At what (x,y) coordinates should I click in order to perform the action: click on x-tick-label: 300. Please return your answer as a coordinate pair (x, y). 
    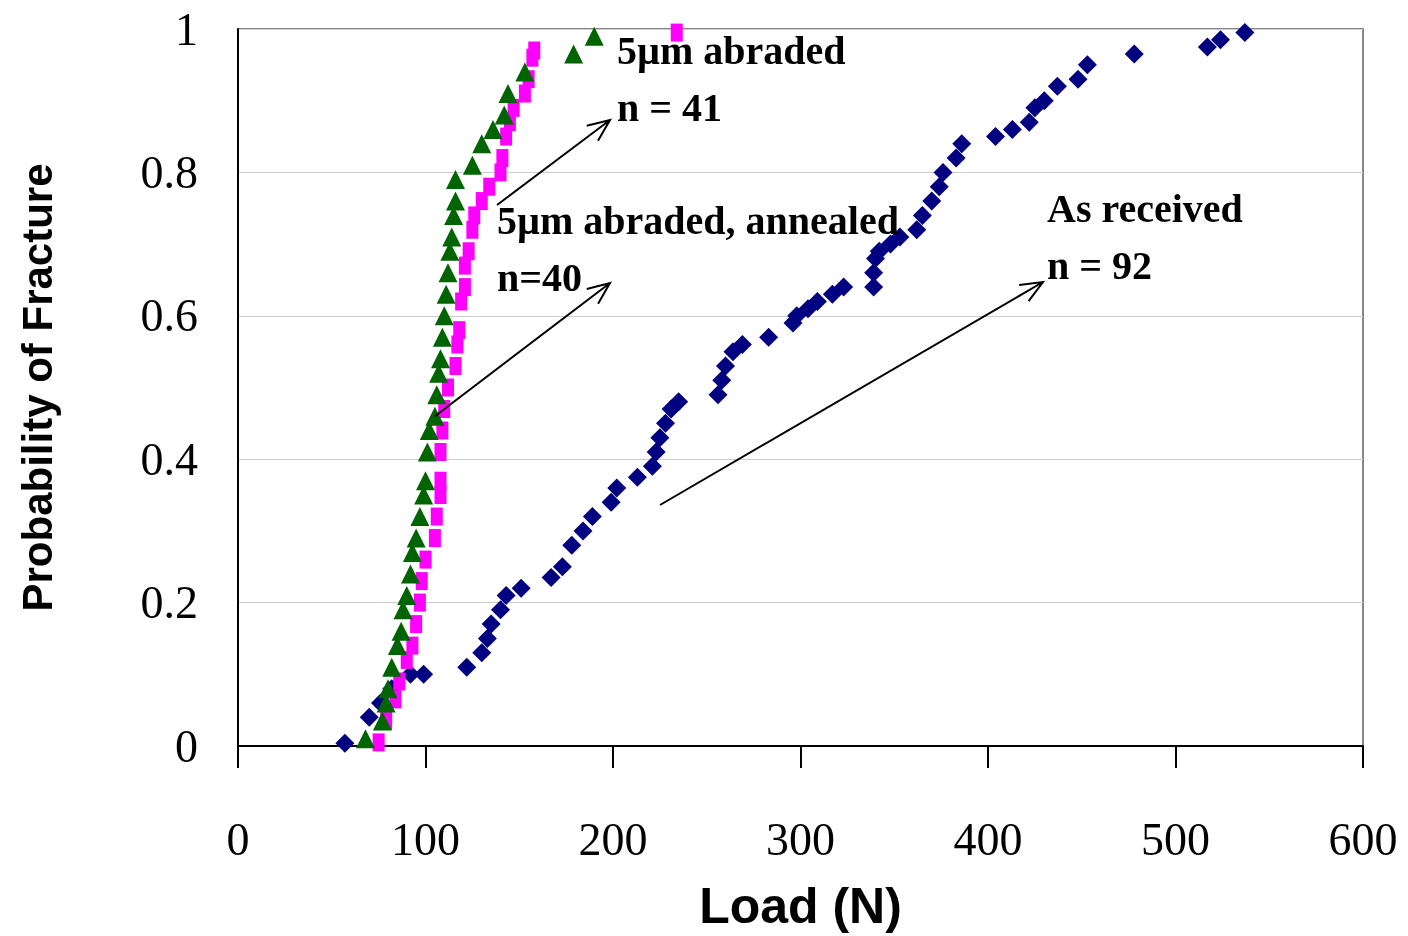
    Looking at the image, I should click on (800, 839).